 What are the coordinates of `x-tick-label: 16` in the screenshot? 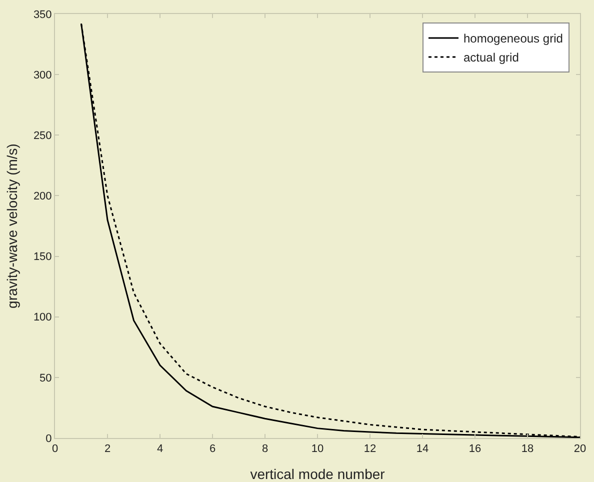 It's located at (475, 449).